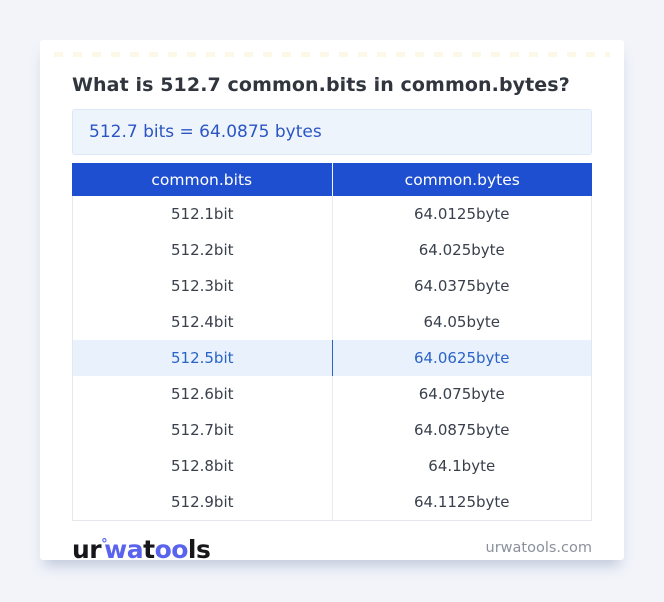  I want to click on cell-bits: 512.2bit, so click(203, 250).